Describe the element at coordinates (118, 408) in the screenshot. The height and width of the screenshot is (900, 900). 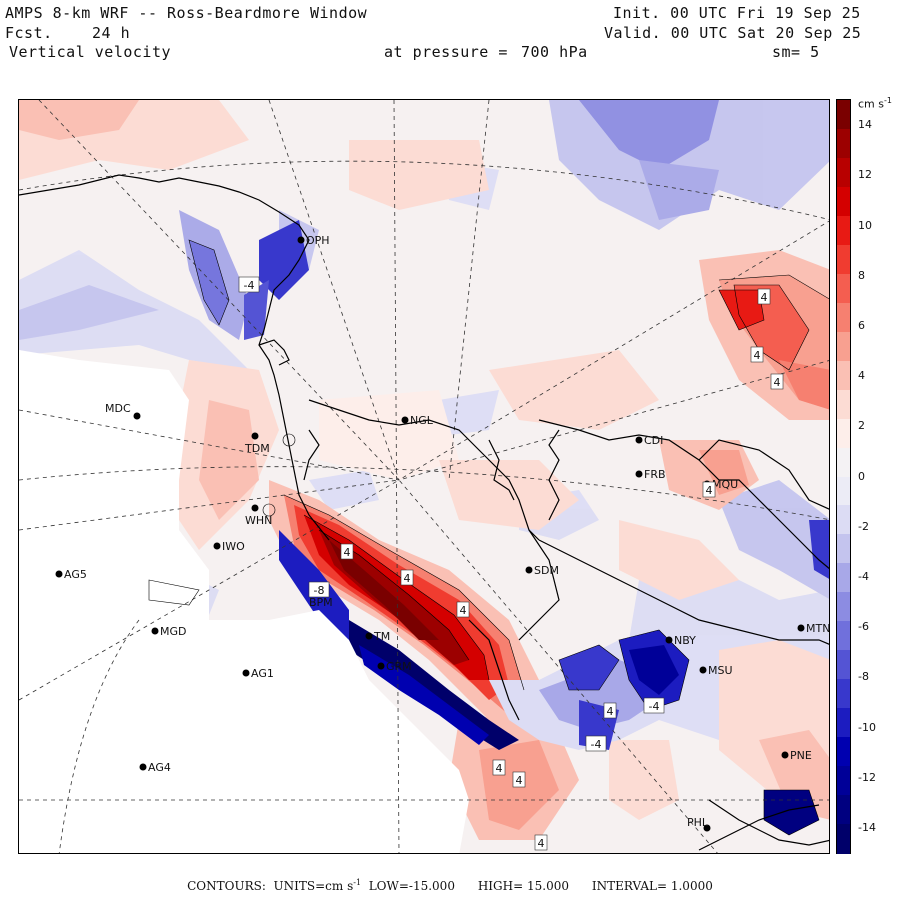
I see `station-label-mdc: MDC` at that location.